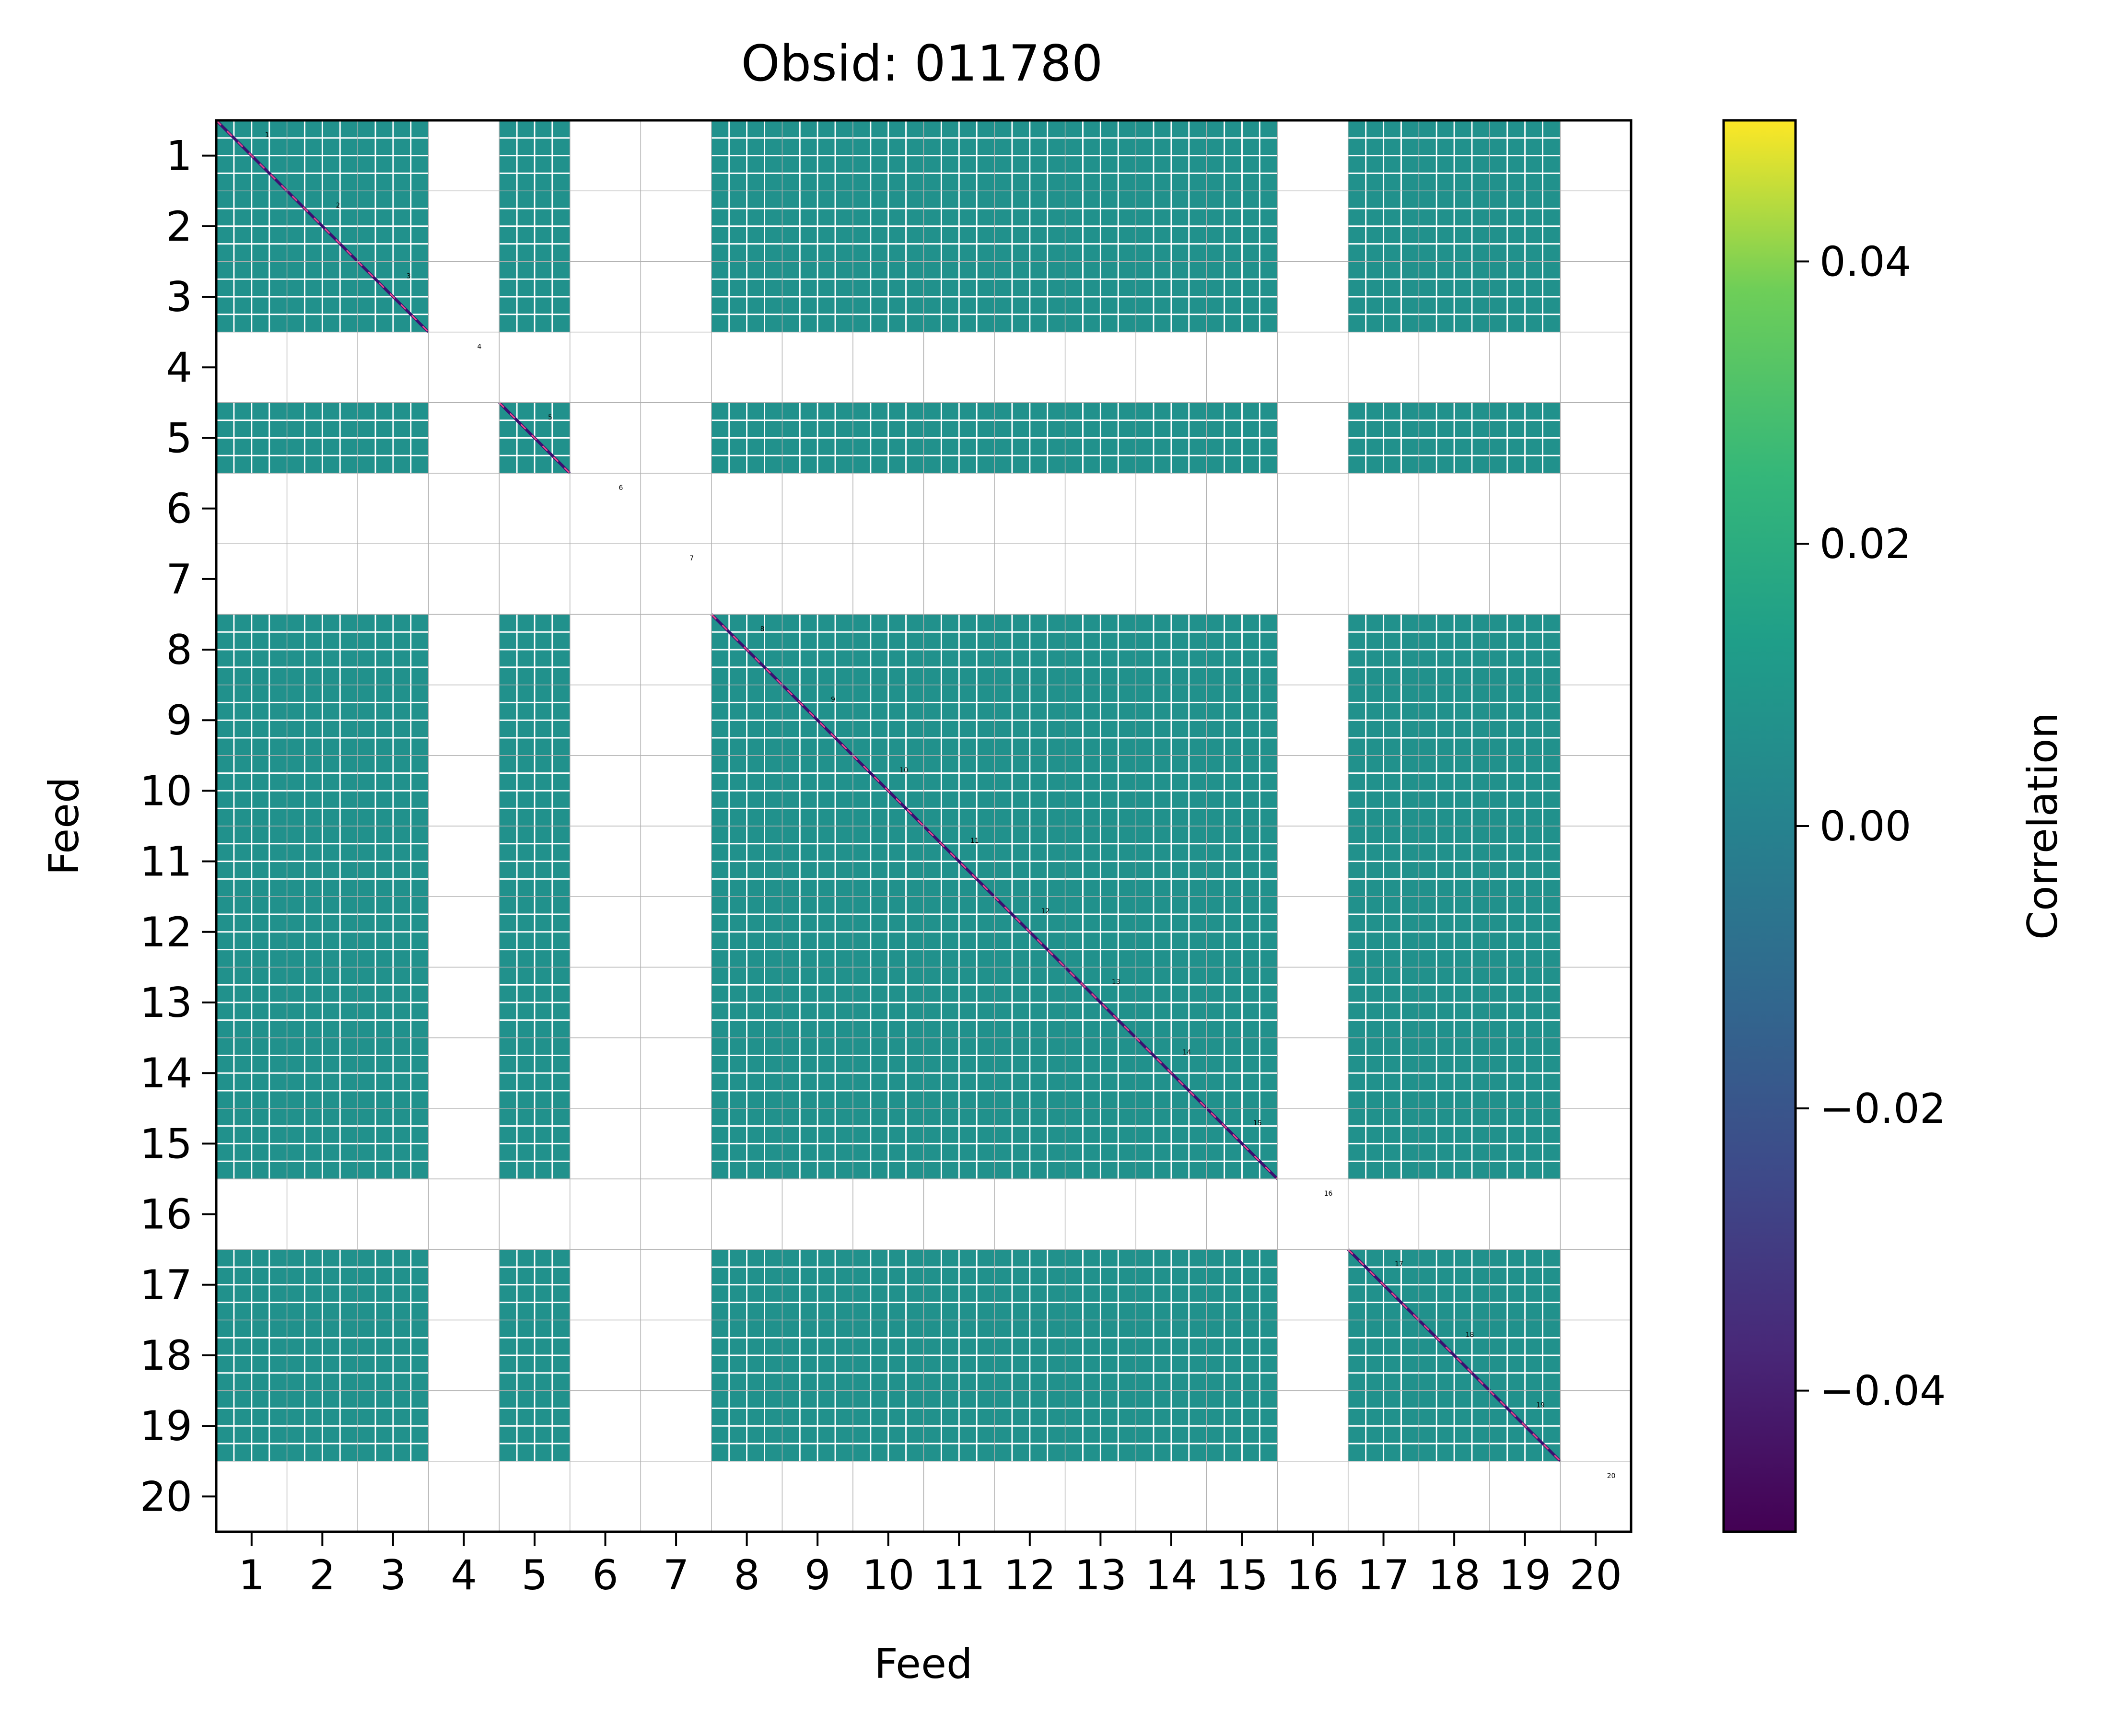 The width and height of the screenshot is (2111, 1736). I want to click on y-tick-label: 1, so click(179, 156).